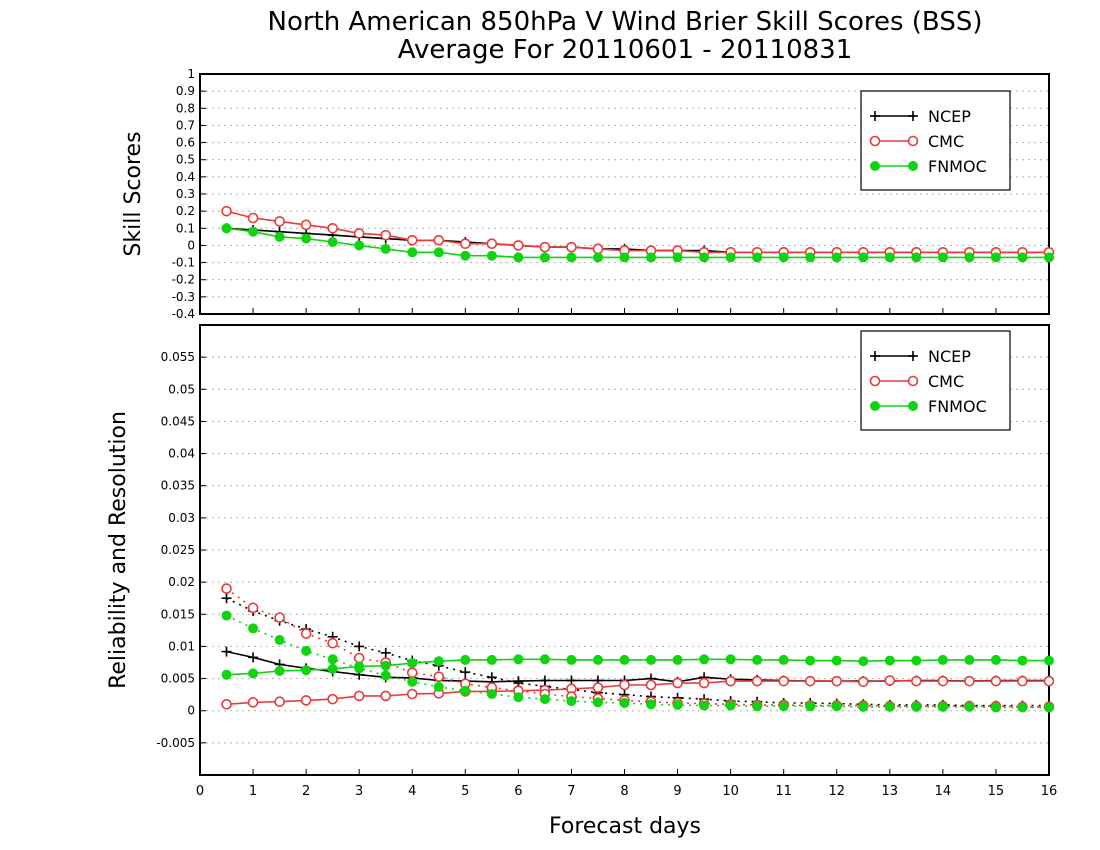 This screenshot has height=850, width=1100. Describe the element at coordinates (181, 454) in the screenshot. I see `y-tick-label: 0.04` at that location.